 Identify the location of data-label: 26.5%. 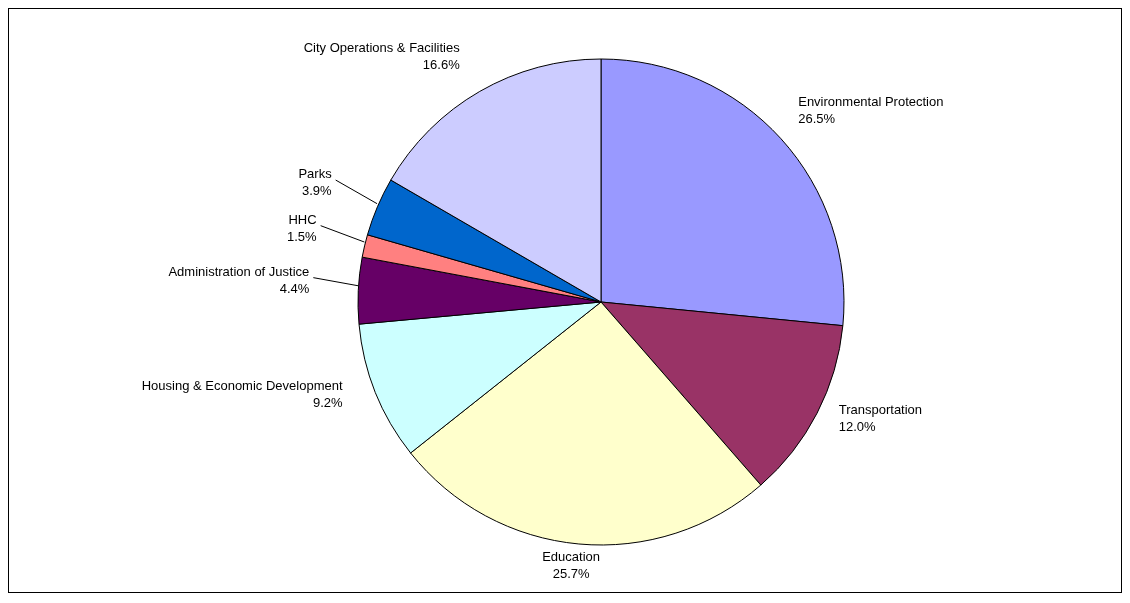
(817, 118).